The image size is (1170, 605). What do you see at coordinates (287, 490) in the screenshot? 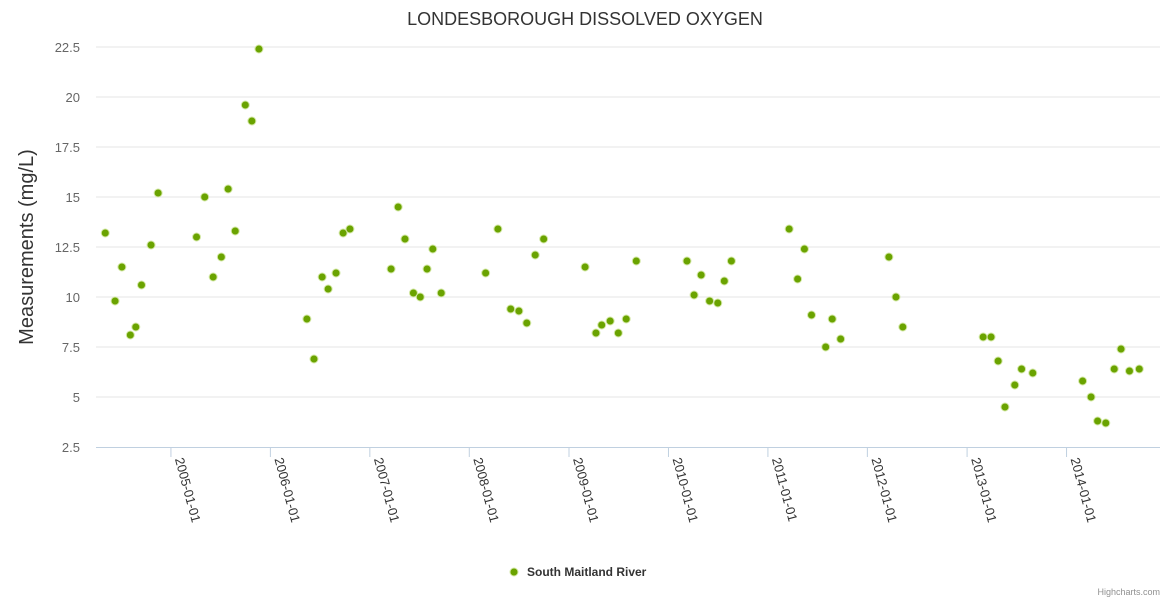
I see `x-tick-label: 2006-01-01` at bounding box center [287, 490].